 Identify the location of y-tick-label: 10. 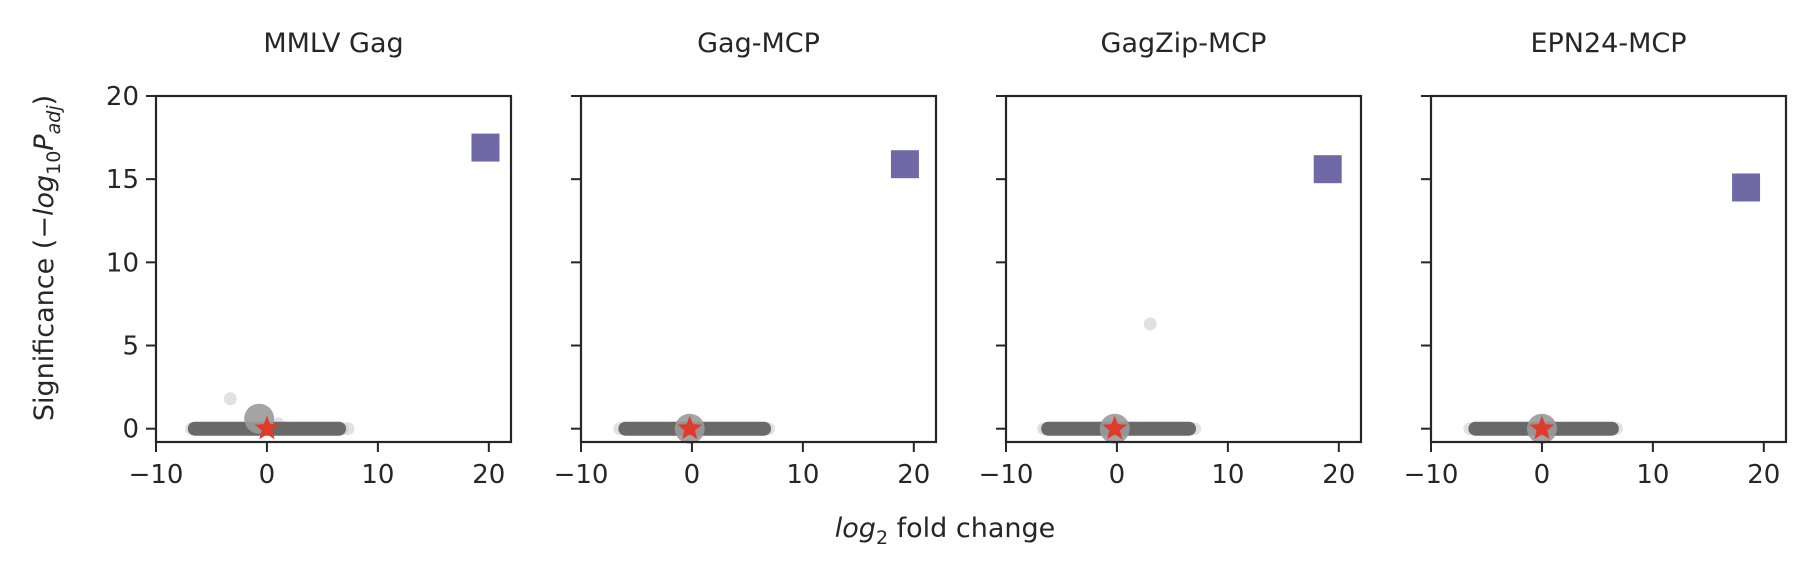
(122, 263).